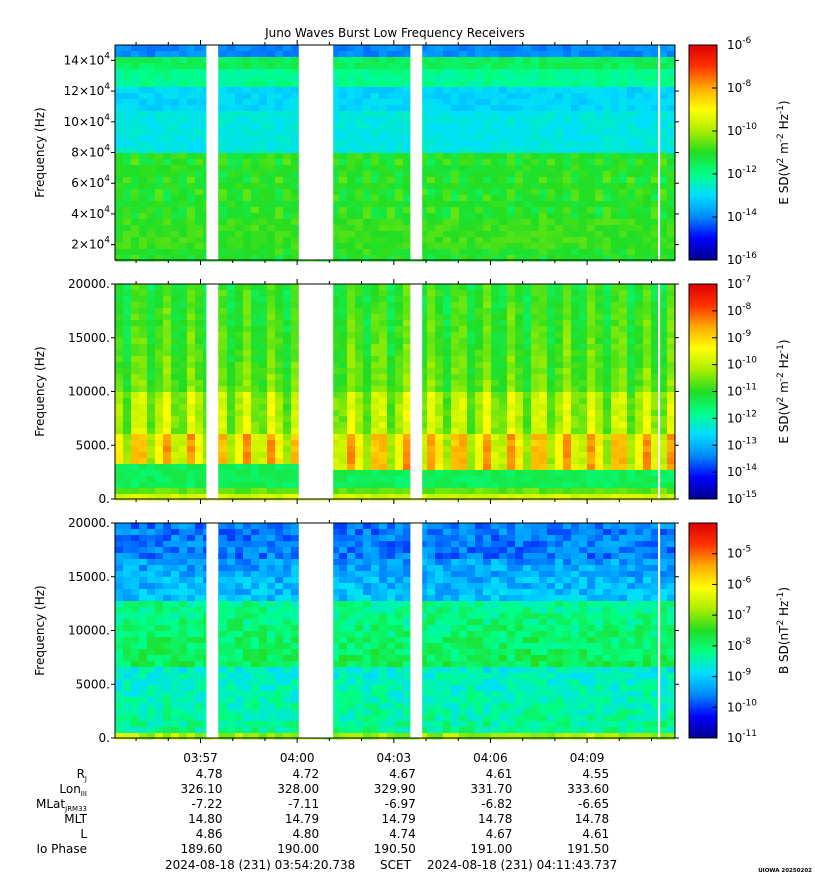 This screenshot has height=880, width=815. What do you see at coordinates (89, 338) in the screenshot?
I see `panel-2-ytick-label-4: 15000.` at bounding box center [89, 338].